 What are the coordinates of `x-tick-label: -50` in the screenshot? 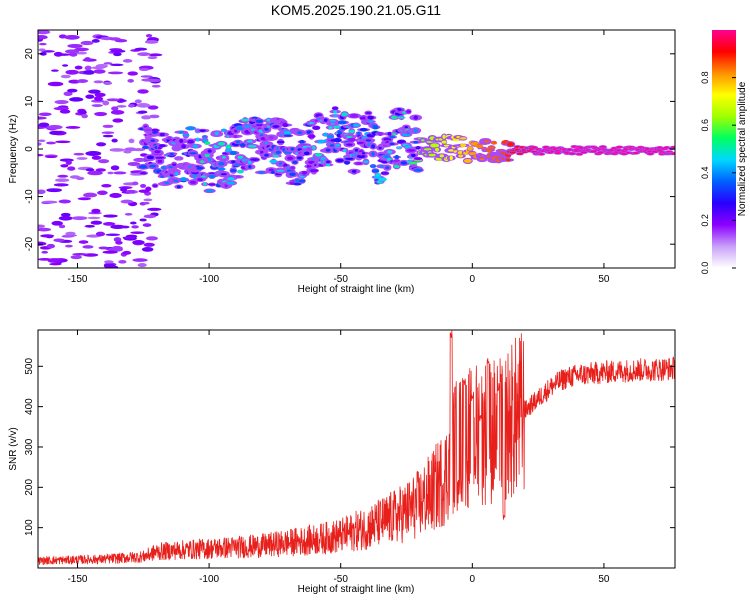 It's located at (340, 579).